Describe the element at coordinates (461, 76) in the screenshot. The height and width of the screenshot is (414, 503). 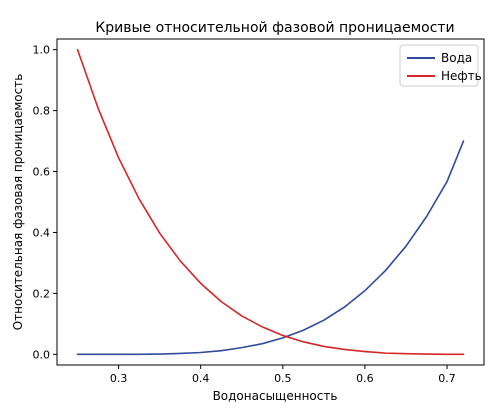
I see `legend-label-oil: Нефть` at that location.